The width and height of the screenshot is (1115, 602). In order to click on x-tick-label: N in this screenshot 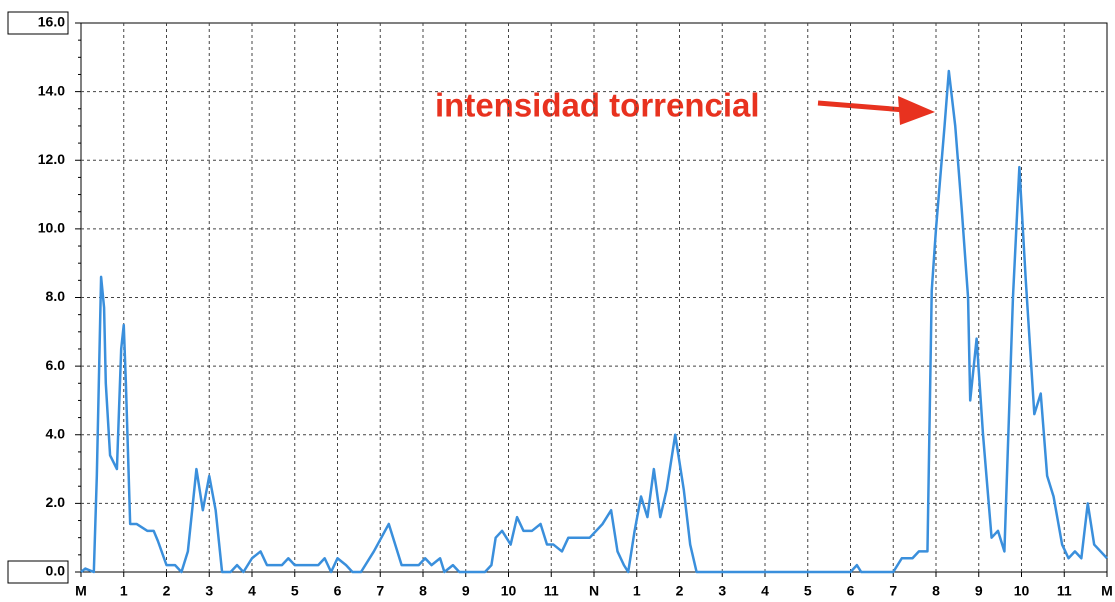, I will do `click(594, 591)`.